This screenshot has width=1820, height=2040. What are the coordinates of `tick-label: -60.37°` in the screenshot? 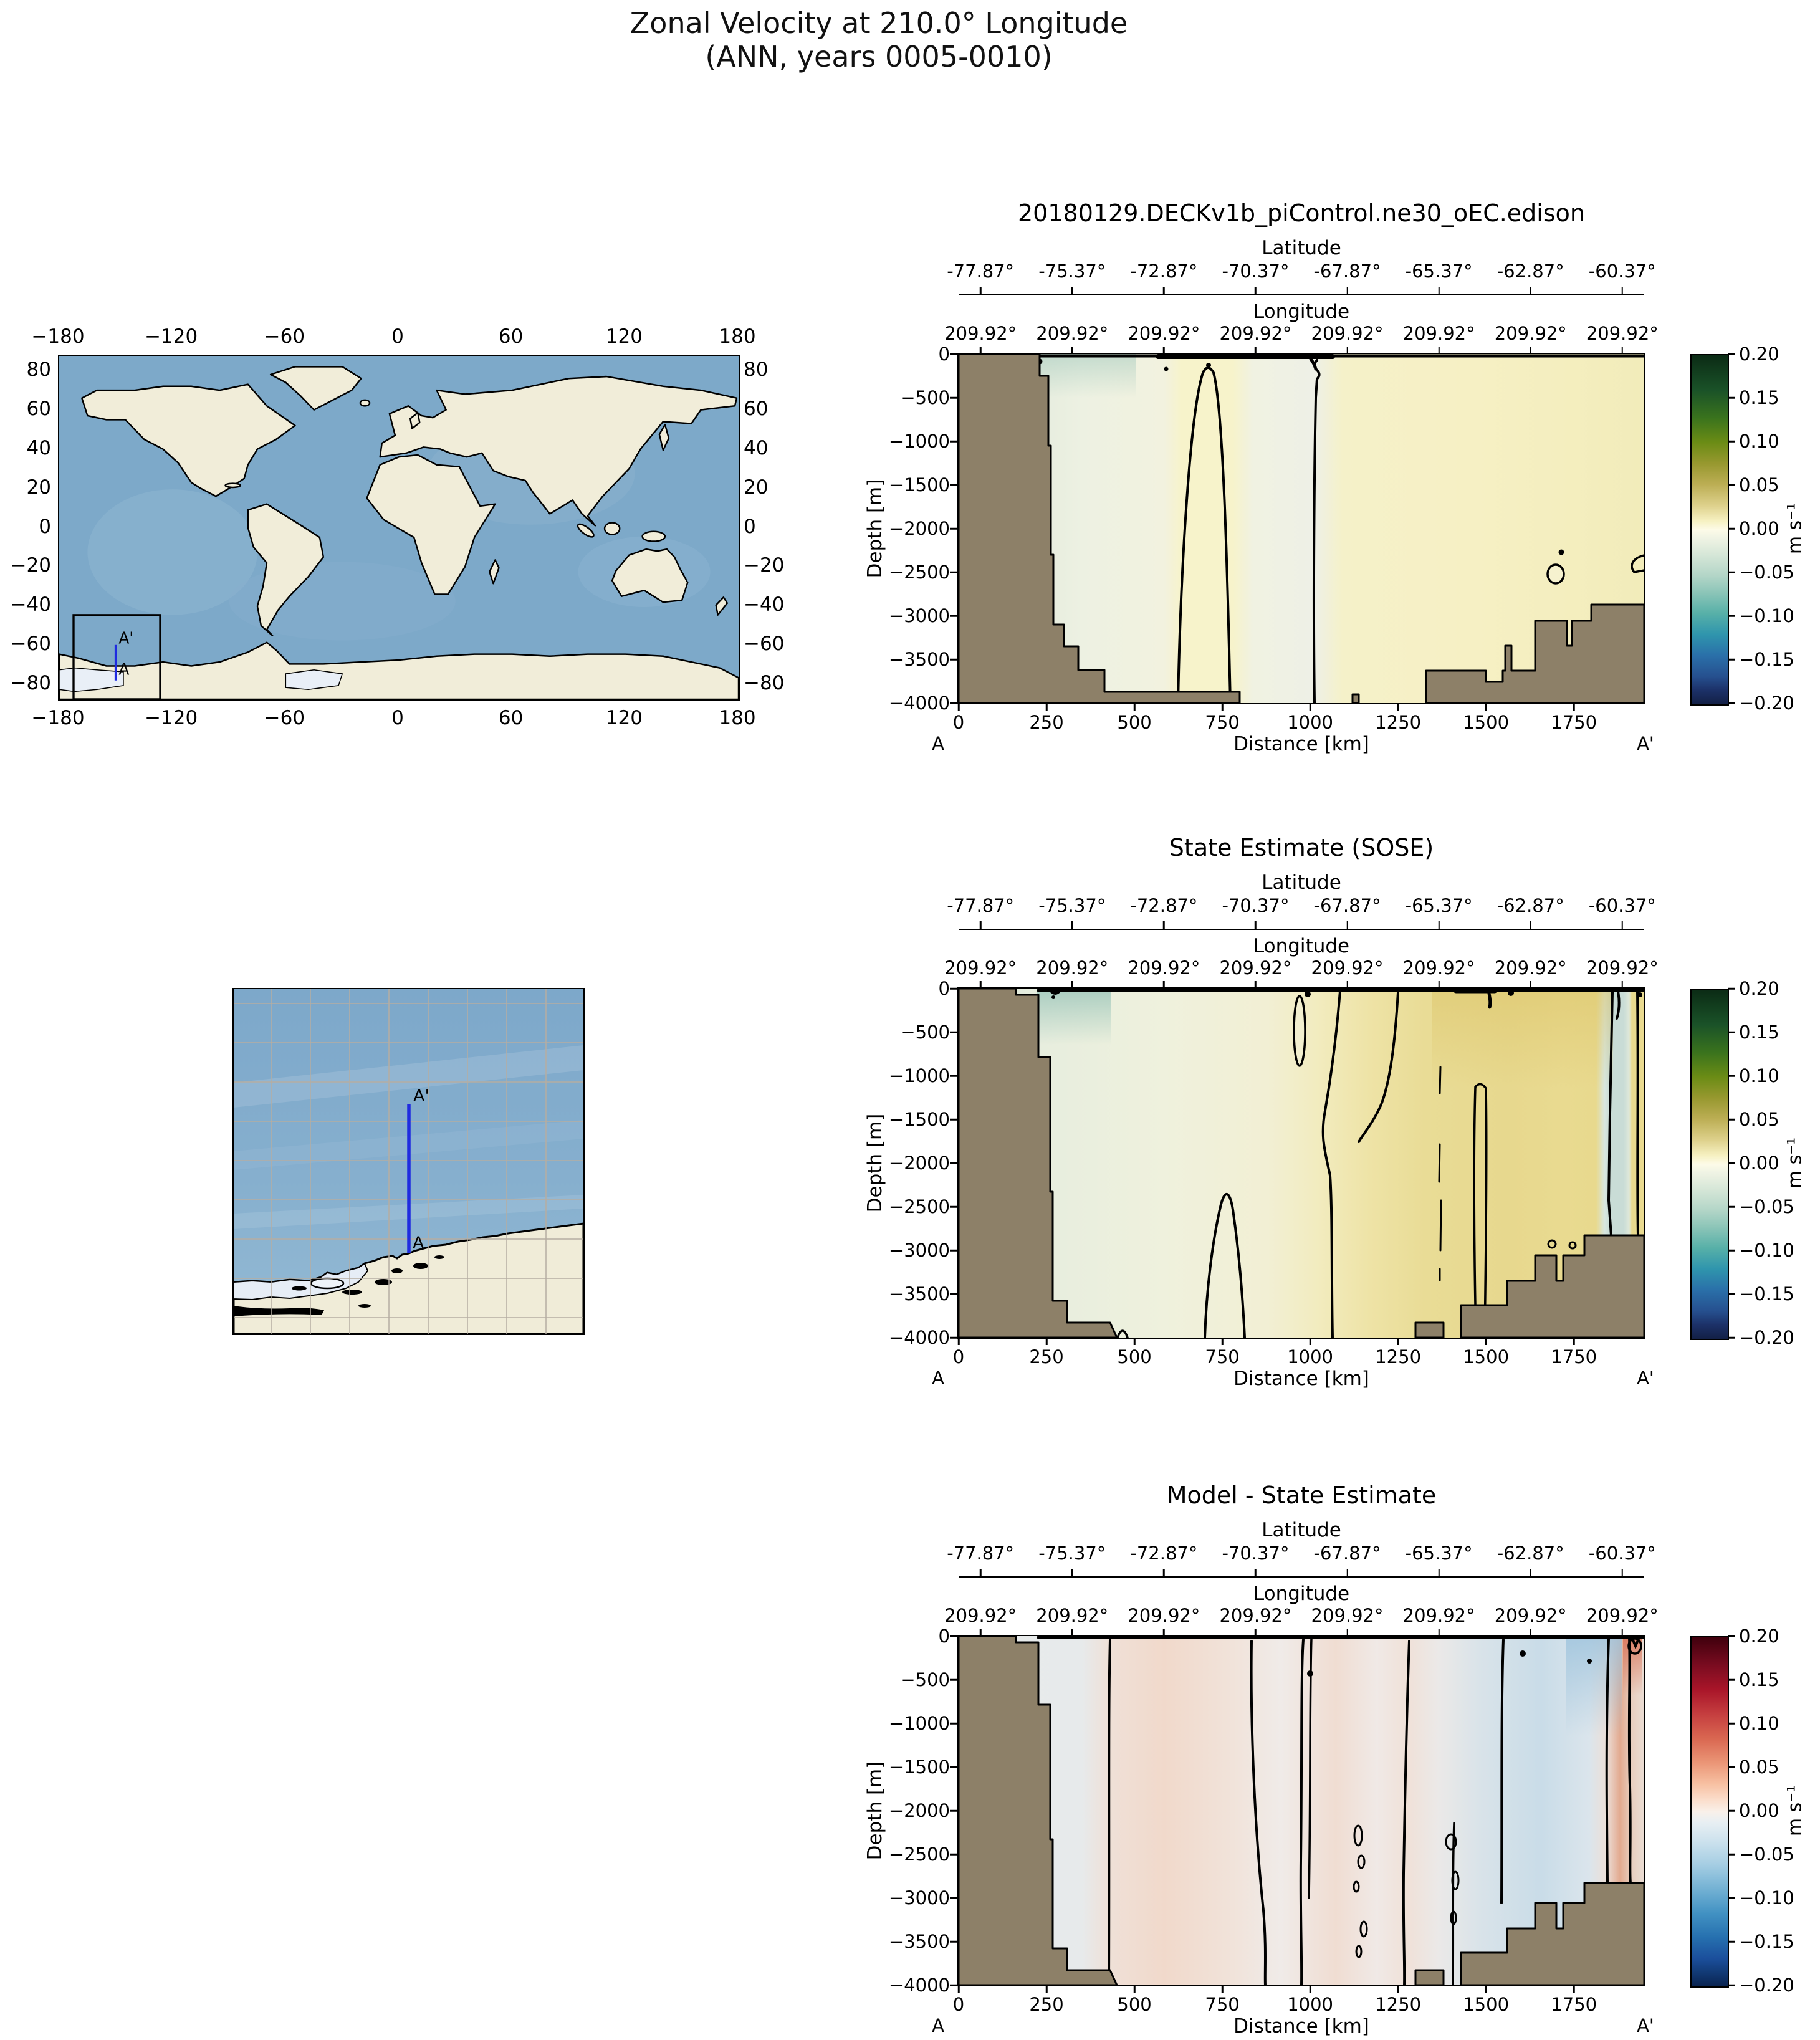 It's located at (1622, 271).